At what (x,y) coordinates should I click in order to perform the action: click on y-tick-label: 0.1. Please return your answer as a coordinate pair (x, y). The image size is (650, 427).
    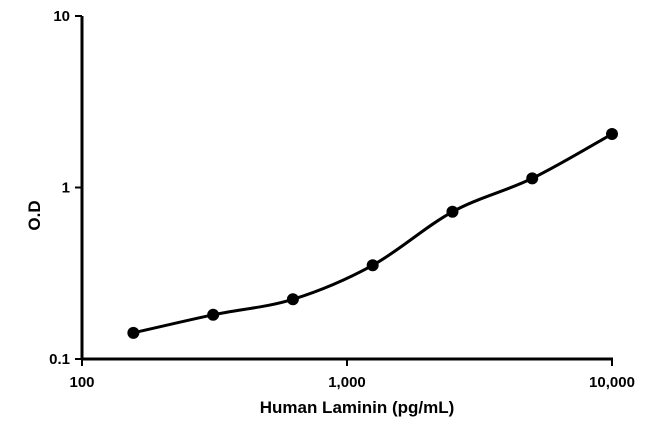
    Looking at the image, I should click on (59, 359).